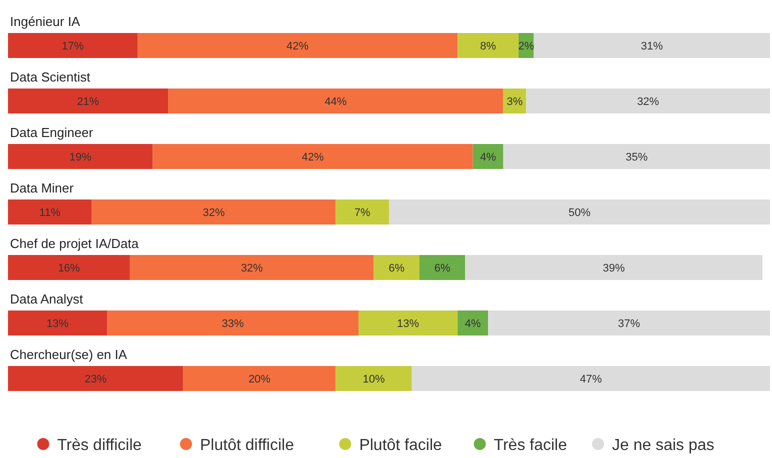 The width and height of the screenshot is (772, 458). I want to click on y-tick-label: Data Scientist, so click(50, 77).